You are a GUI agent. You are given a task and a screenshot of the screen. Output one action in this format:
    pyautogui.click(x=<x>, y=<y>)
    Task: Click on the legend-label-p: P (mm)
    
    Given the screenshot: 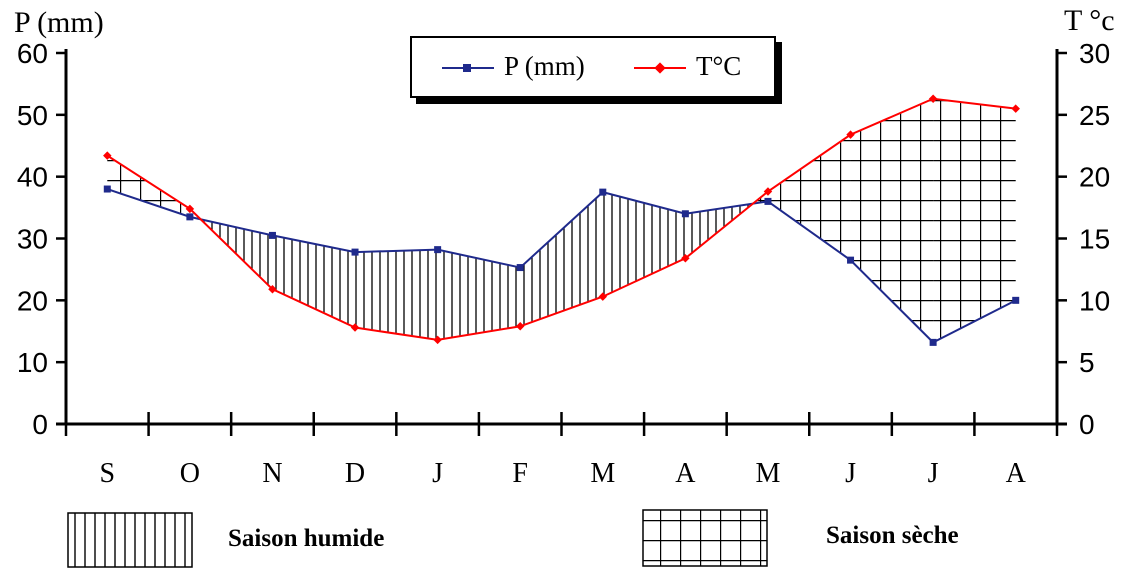 What is the action you would take?
    pyautogui.click(x=544, y=66)
    